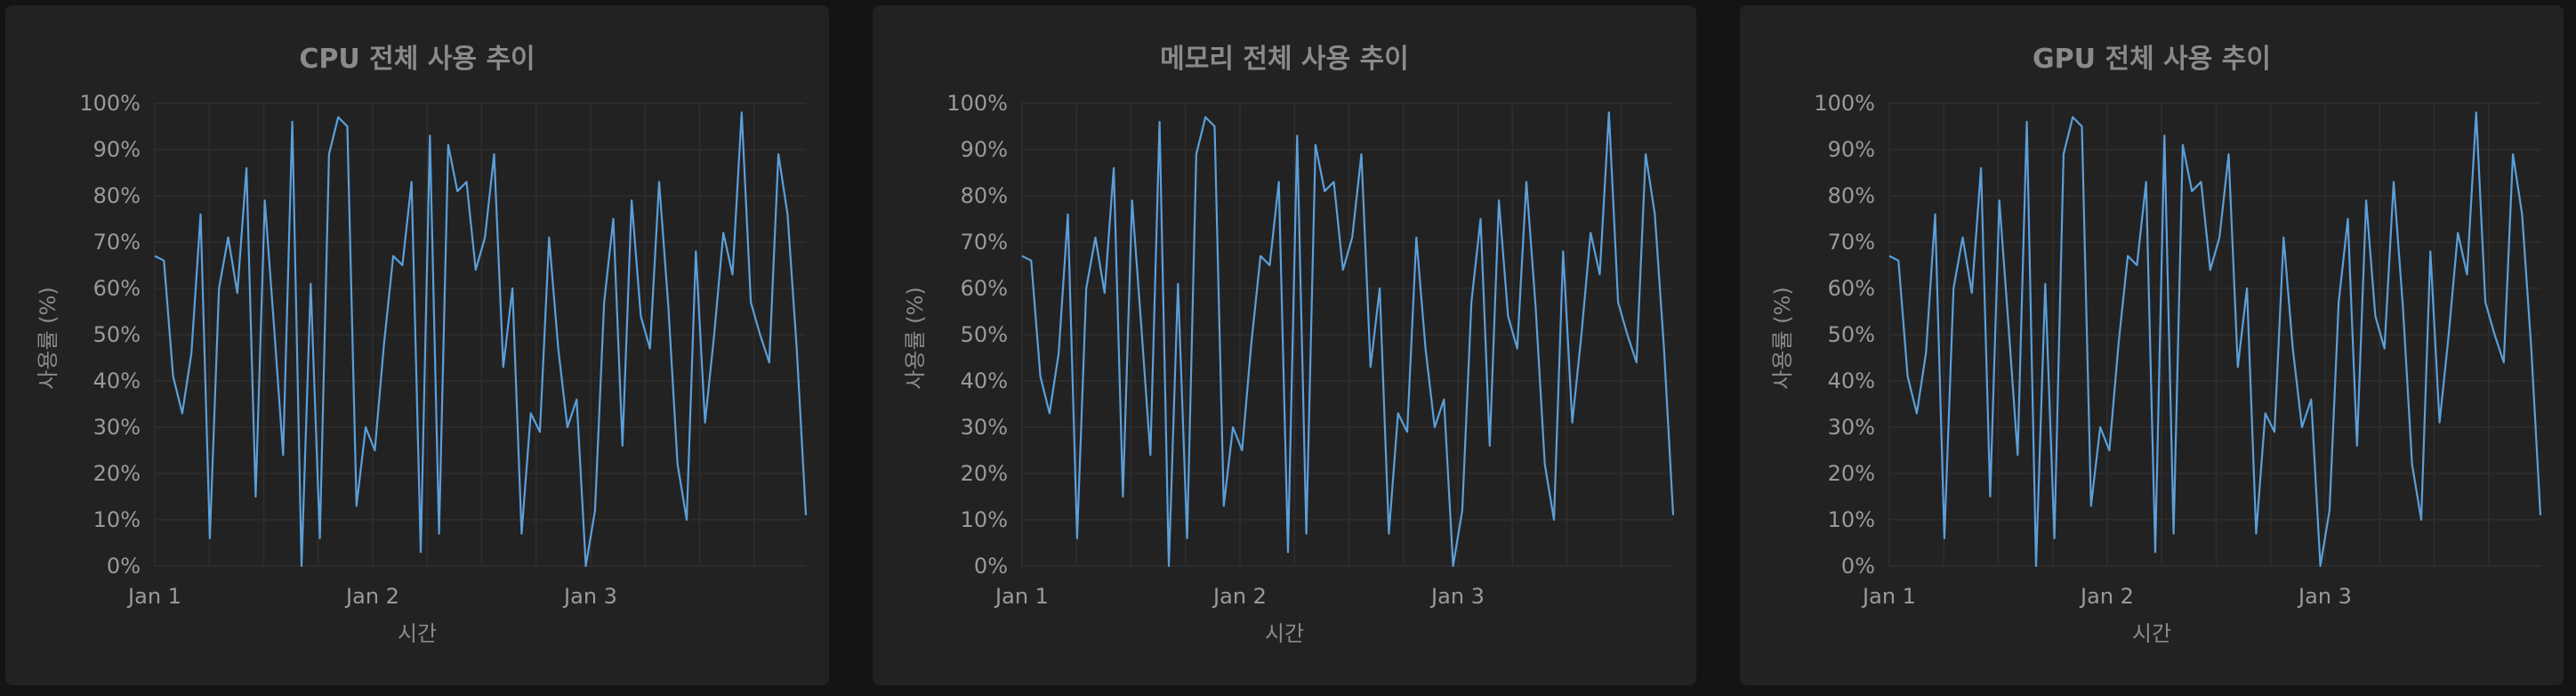 This screenshot has width=2576, height=696. What do you see at coordinates (417, 59) in the screenshot?
I see `chart-title: CPU 전체 사용 추이` at bounding box center [417, 59].